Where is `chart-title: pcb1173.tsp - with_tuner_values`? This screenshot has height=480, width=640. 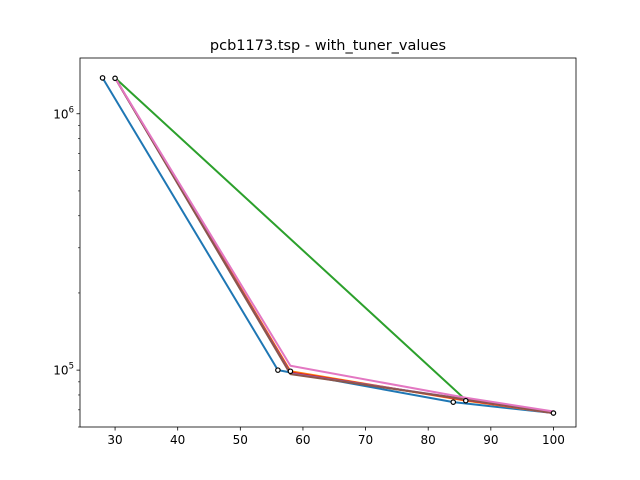
chart-title: pcb1173.tsp - with_tuner_values is located at coordinates (328, 46).